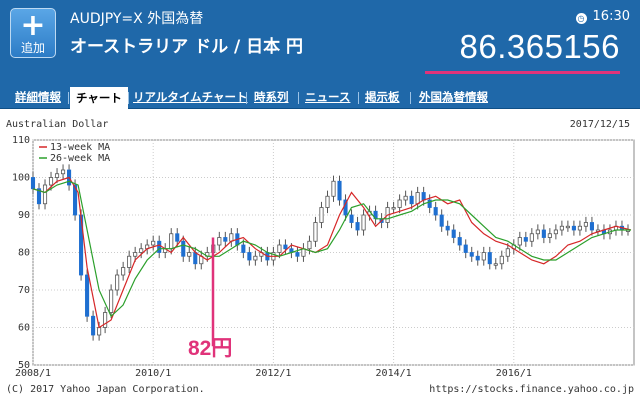 Image resolution: width=640 pixels, height=402 pixels. Describe the element at coordinates (531, 389) in the screenshot. I see `source-url: https://stocks.finance.yahoo.co.jp` at that location.